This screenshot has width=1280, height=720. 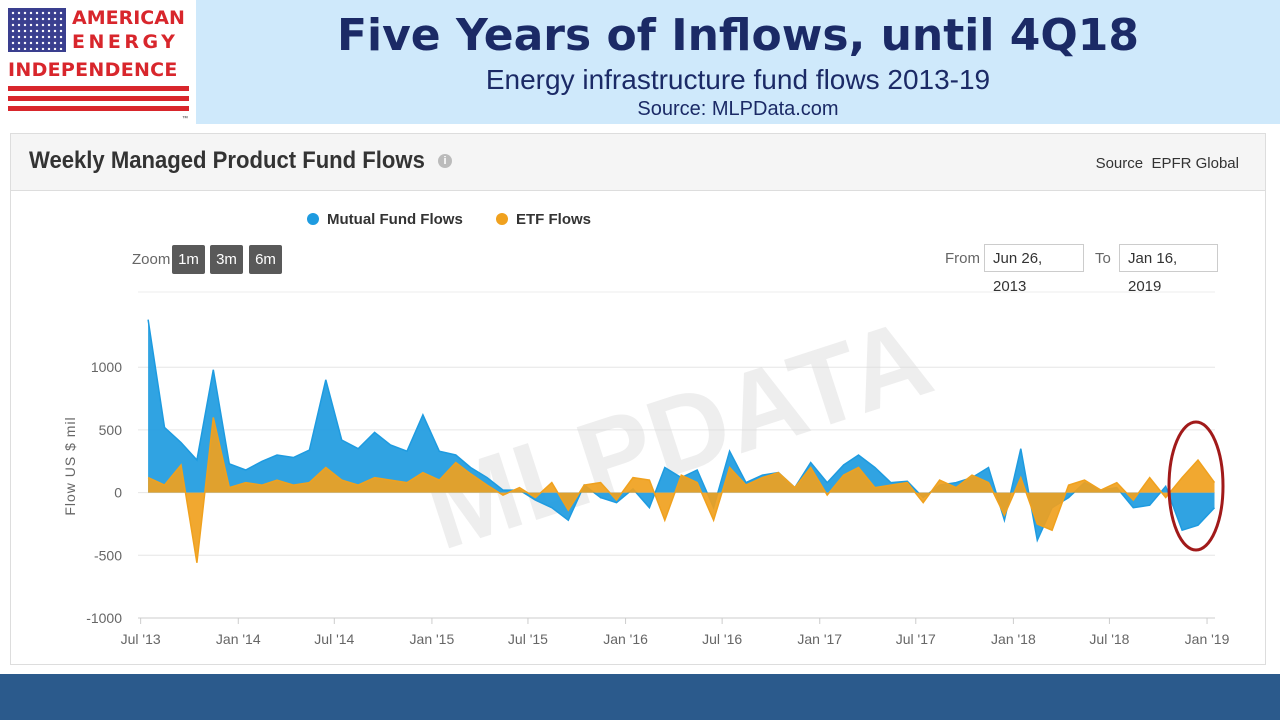 I want to click on brand-logo: AMERICAN ENERGY INDEPENDENCE ™, so click(x=98, y=62).